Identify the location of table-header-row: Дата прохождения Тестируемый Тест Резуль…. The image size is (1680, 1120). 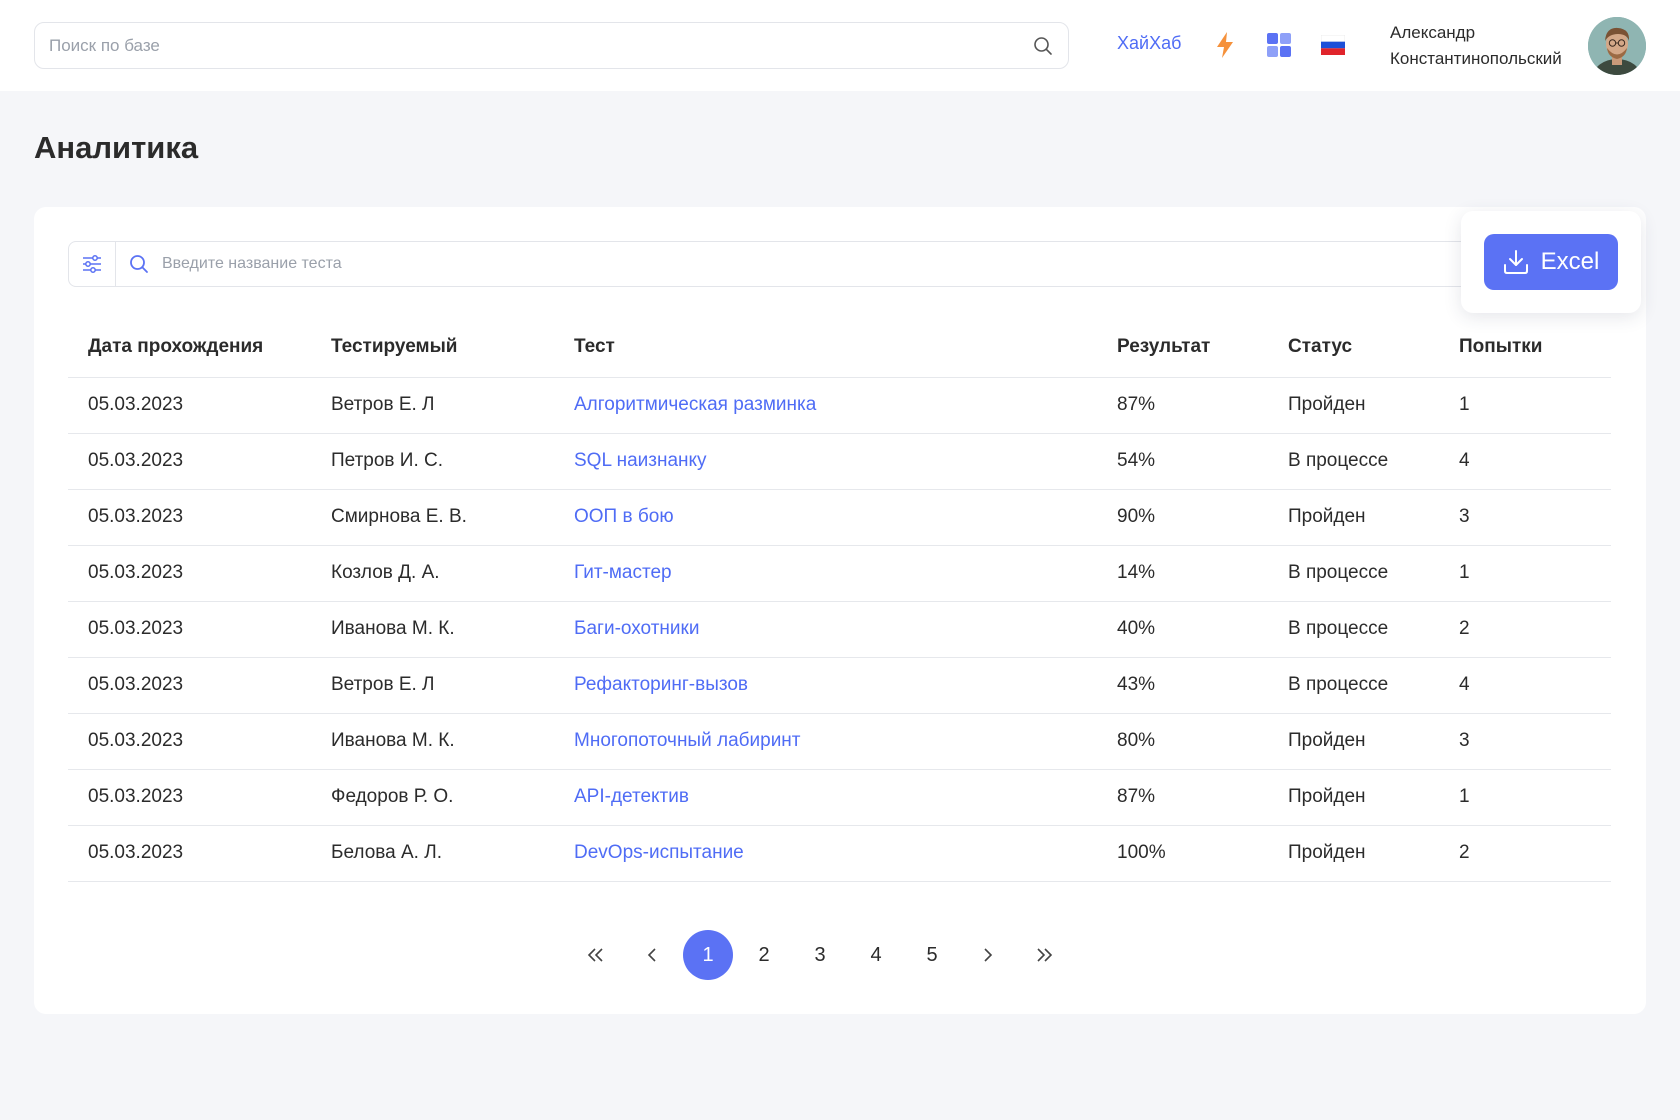
(839, 347).